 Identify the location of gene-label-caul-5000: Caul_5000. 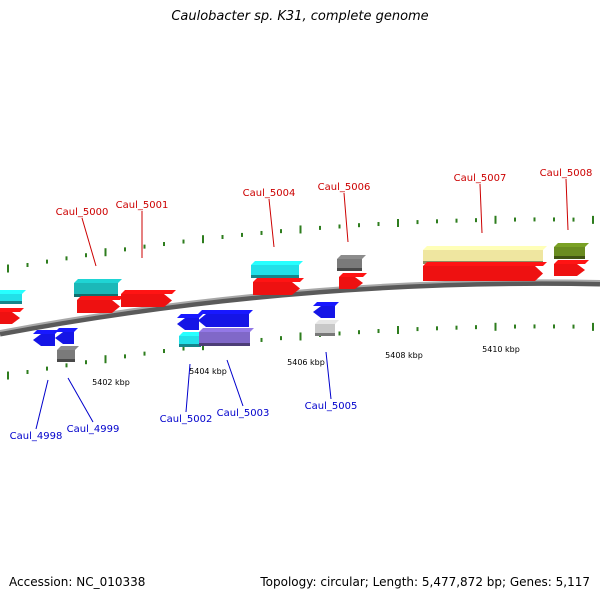
(82, 212).